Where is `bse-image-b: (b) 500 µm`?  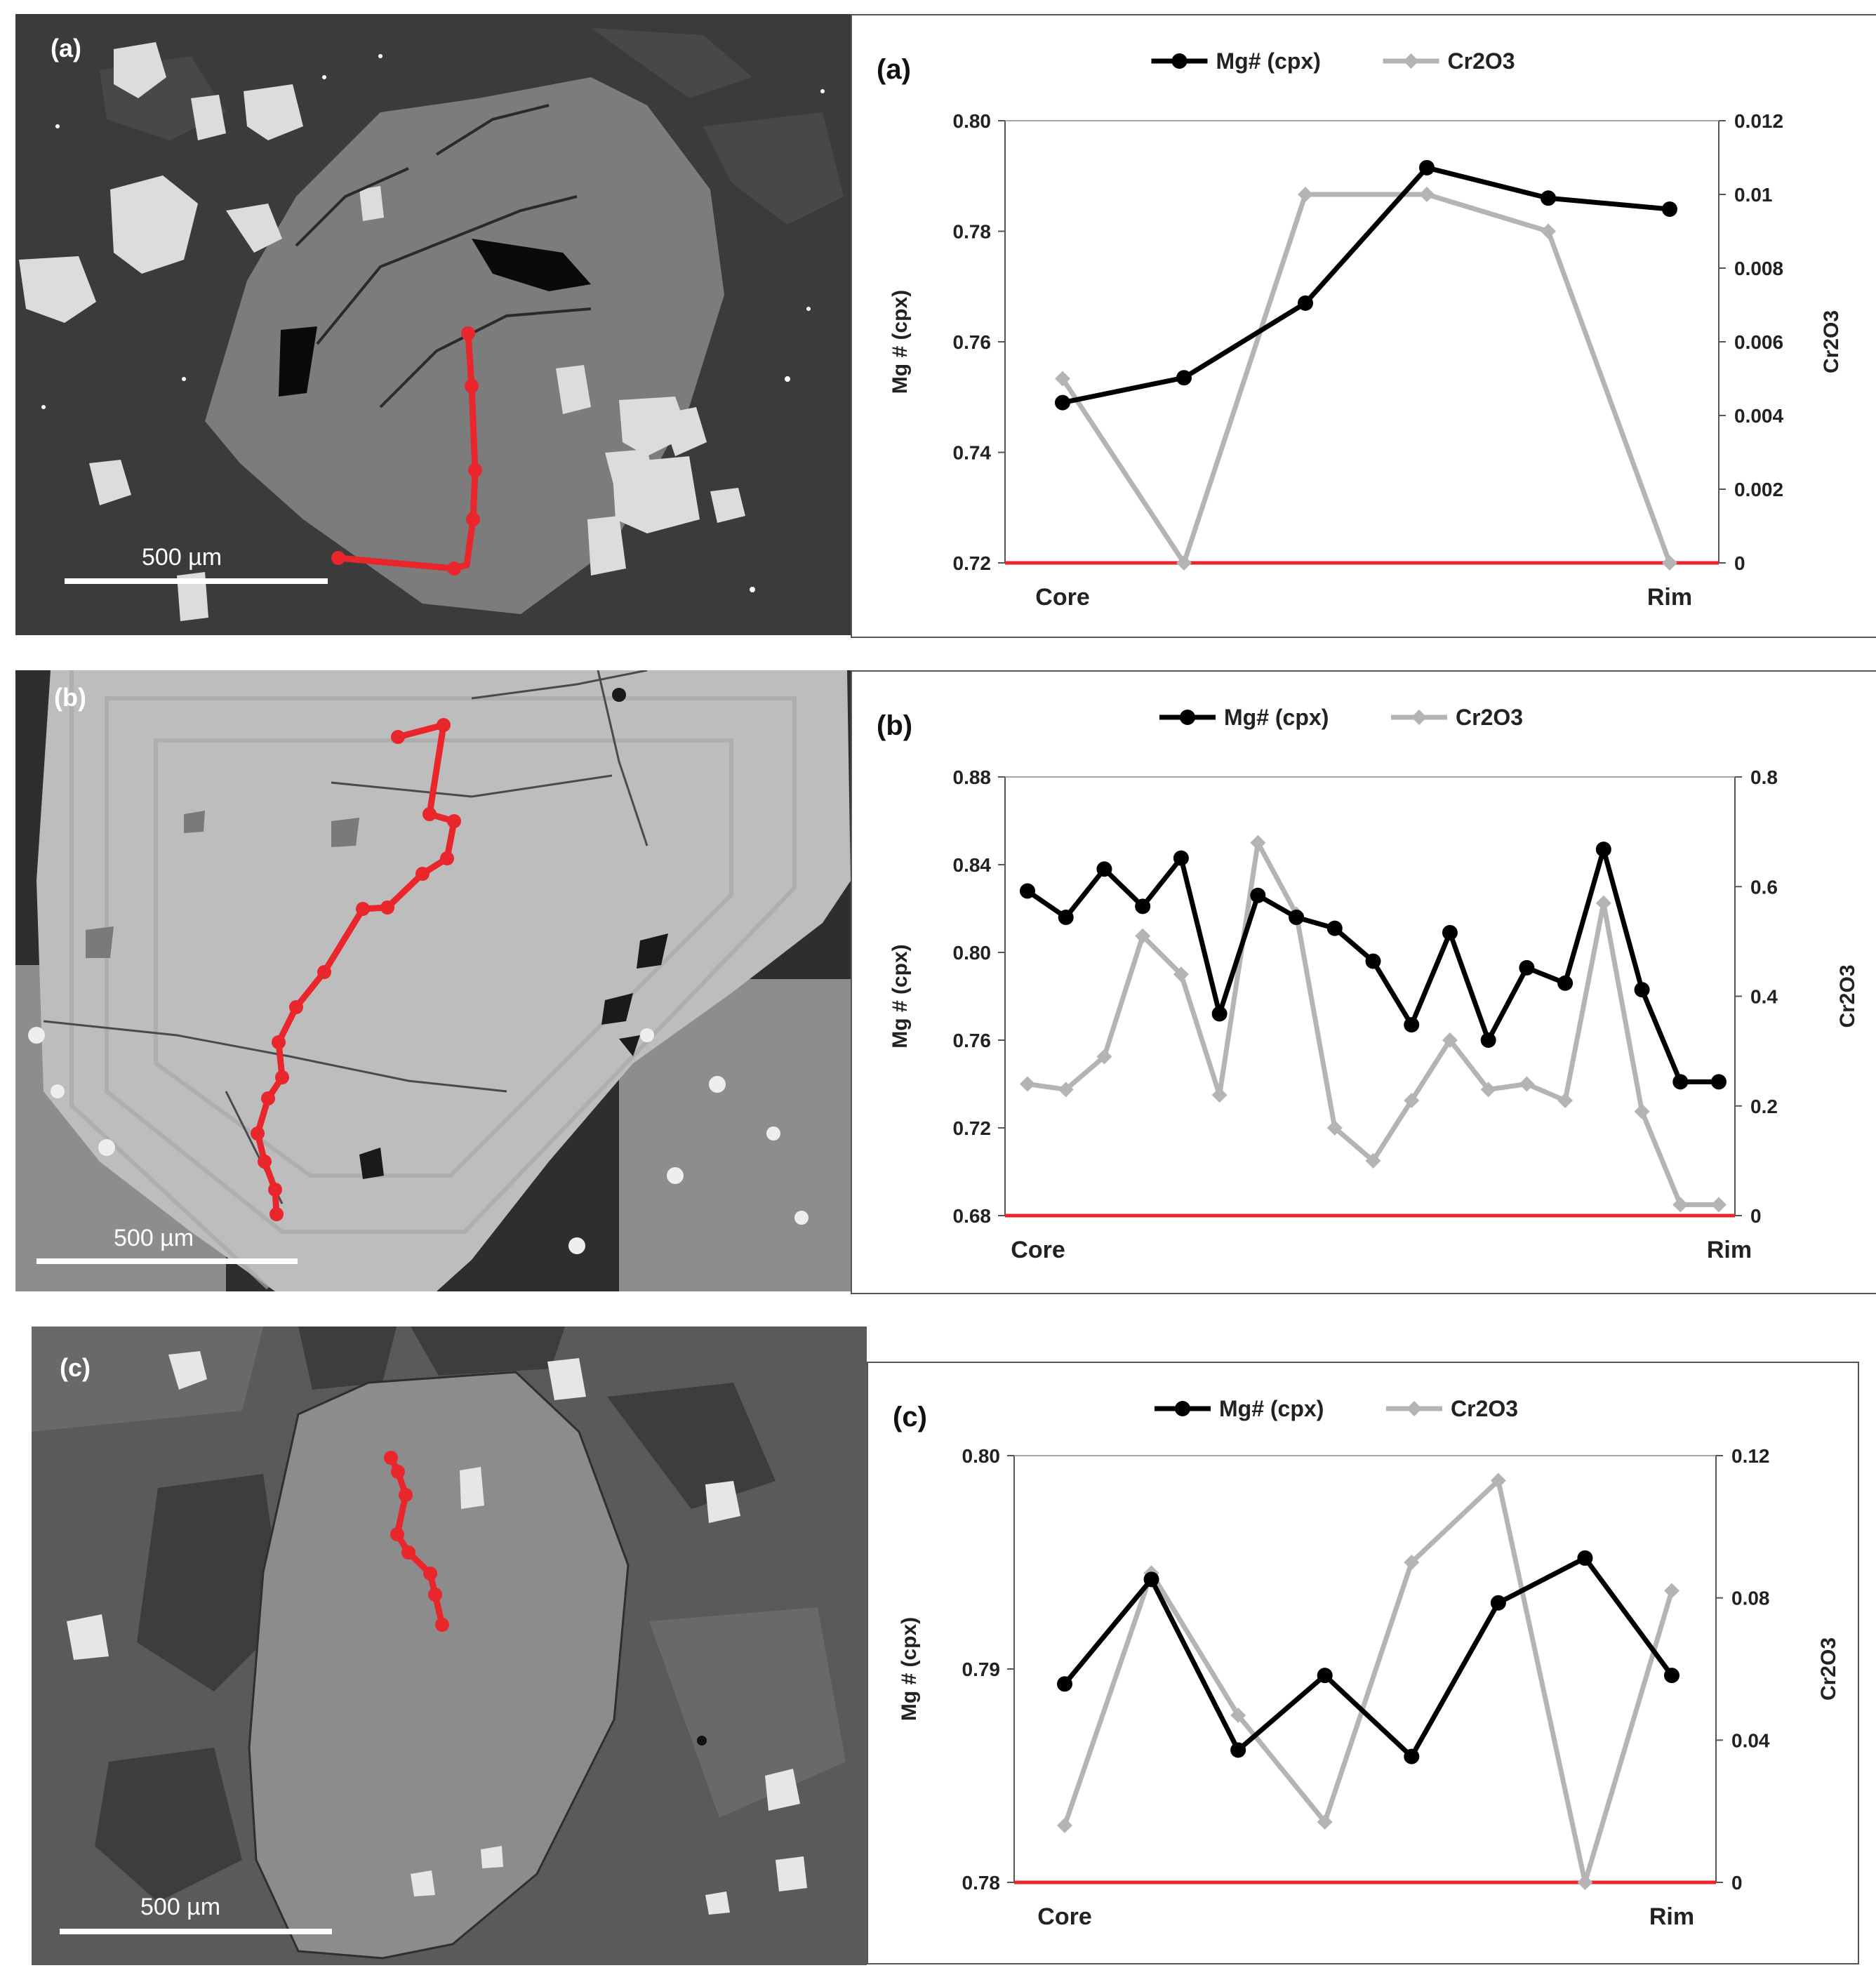 bse-image-b: (b) 500 µm is located at coordinates (433, 981).